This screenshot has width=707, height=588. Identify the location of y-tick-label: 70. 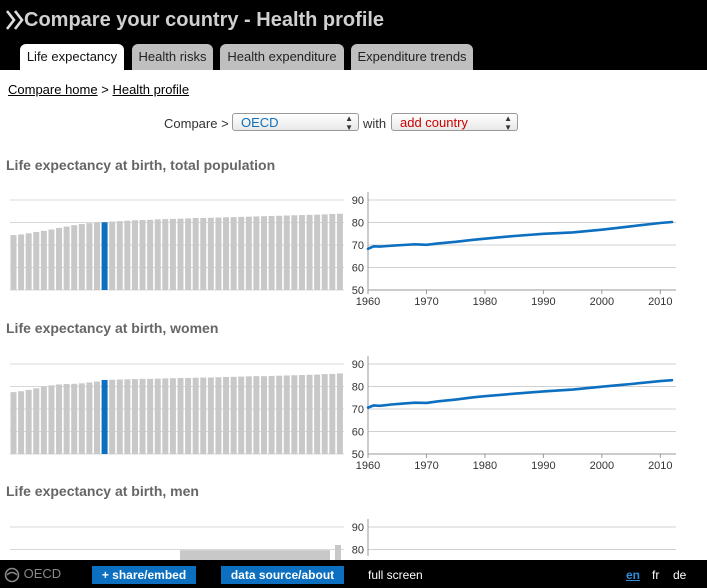
(358, 410).